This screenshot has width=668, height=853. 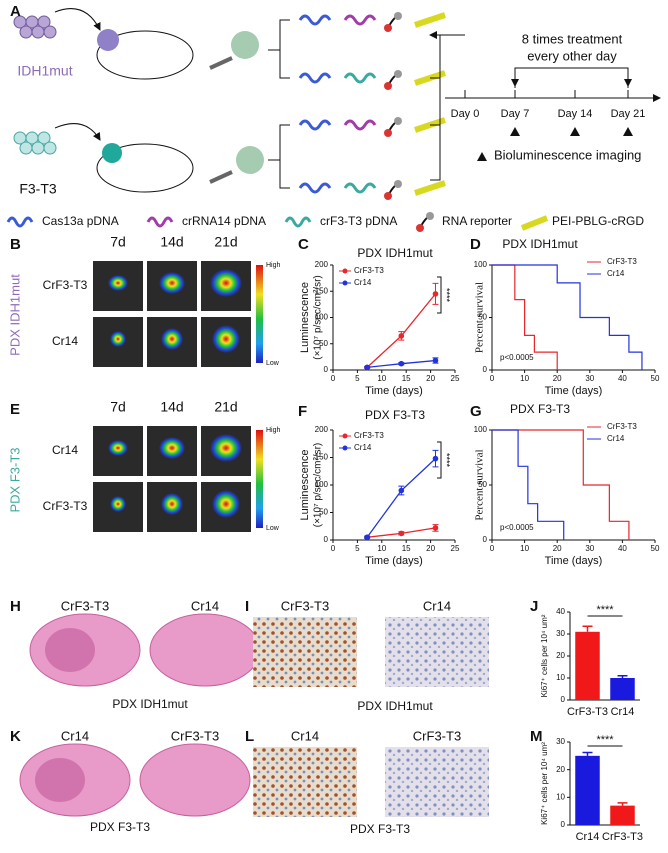 What do you see at coordinates (150, 704) in the screenshot?
I see `caption: PDX IDH1mut` at bounding box center [150, 704].